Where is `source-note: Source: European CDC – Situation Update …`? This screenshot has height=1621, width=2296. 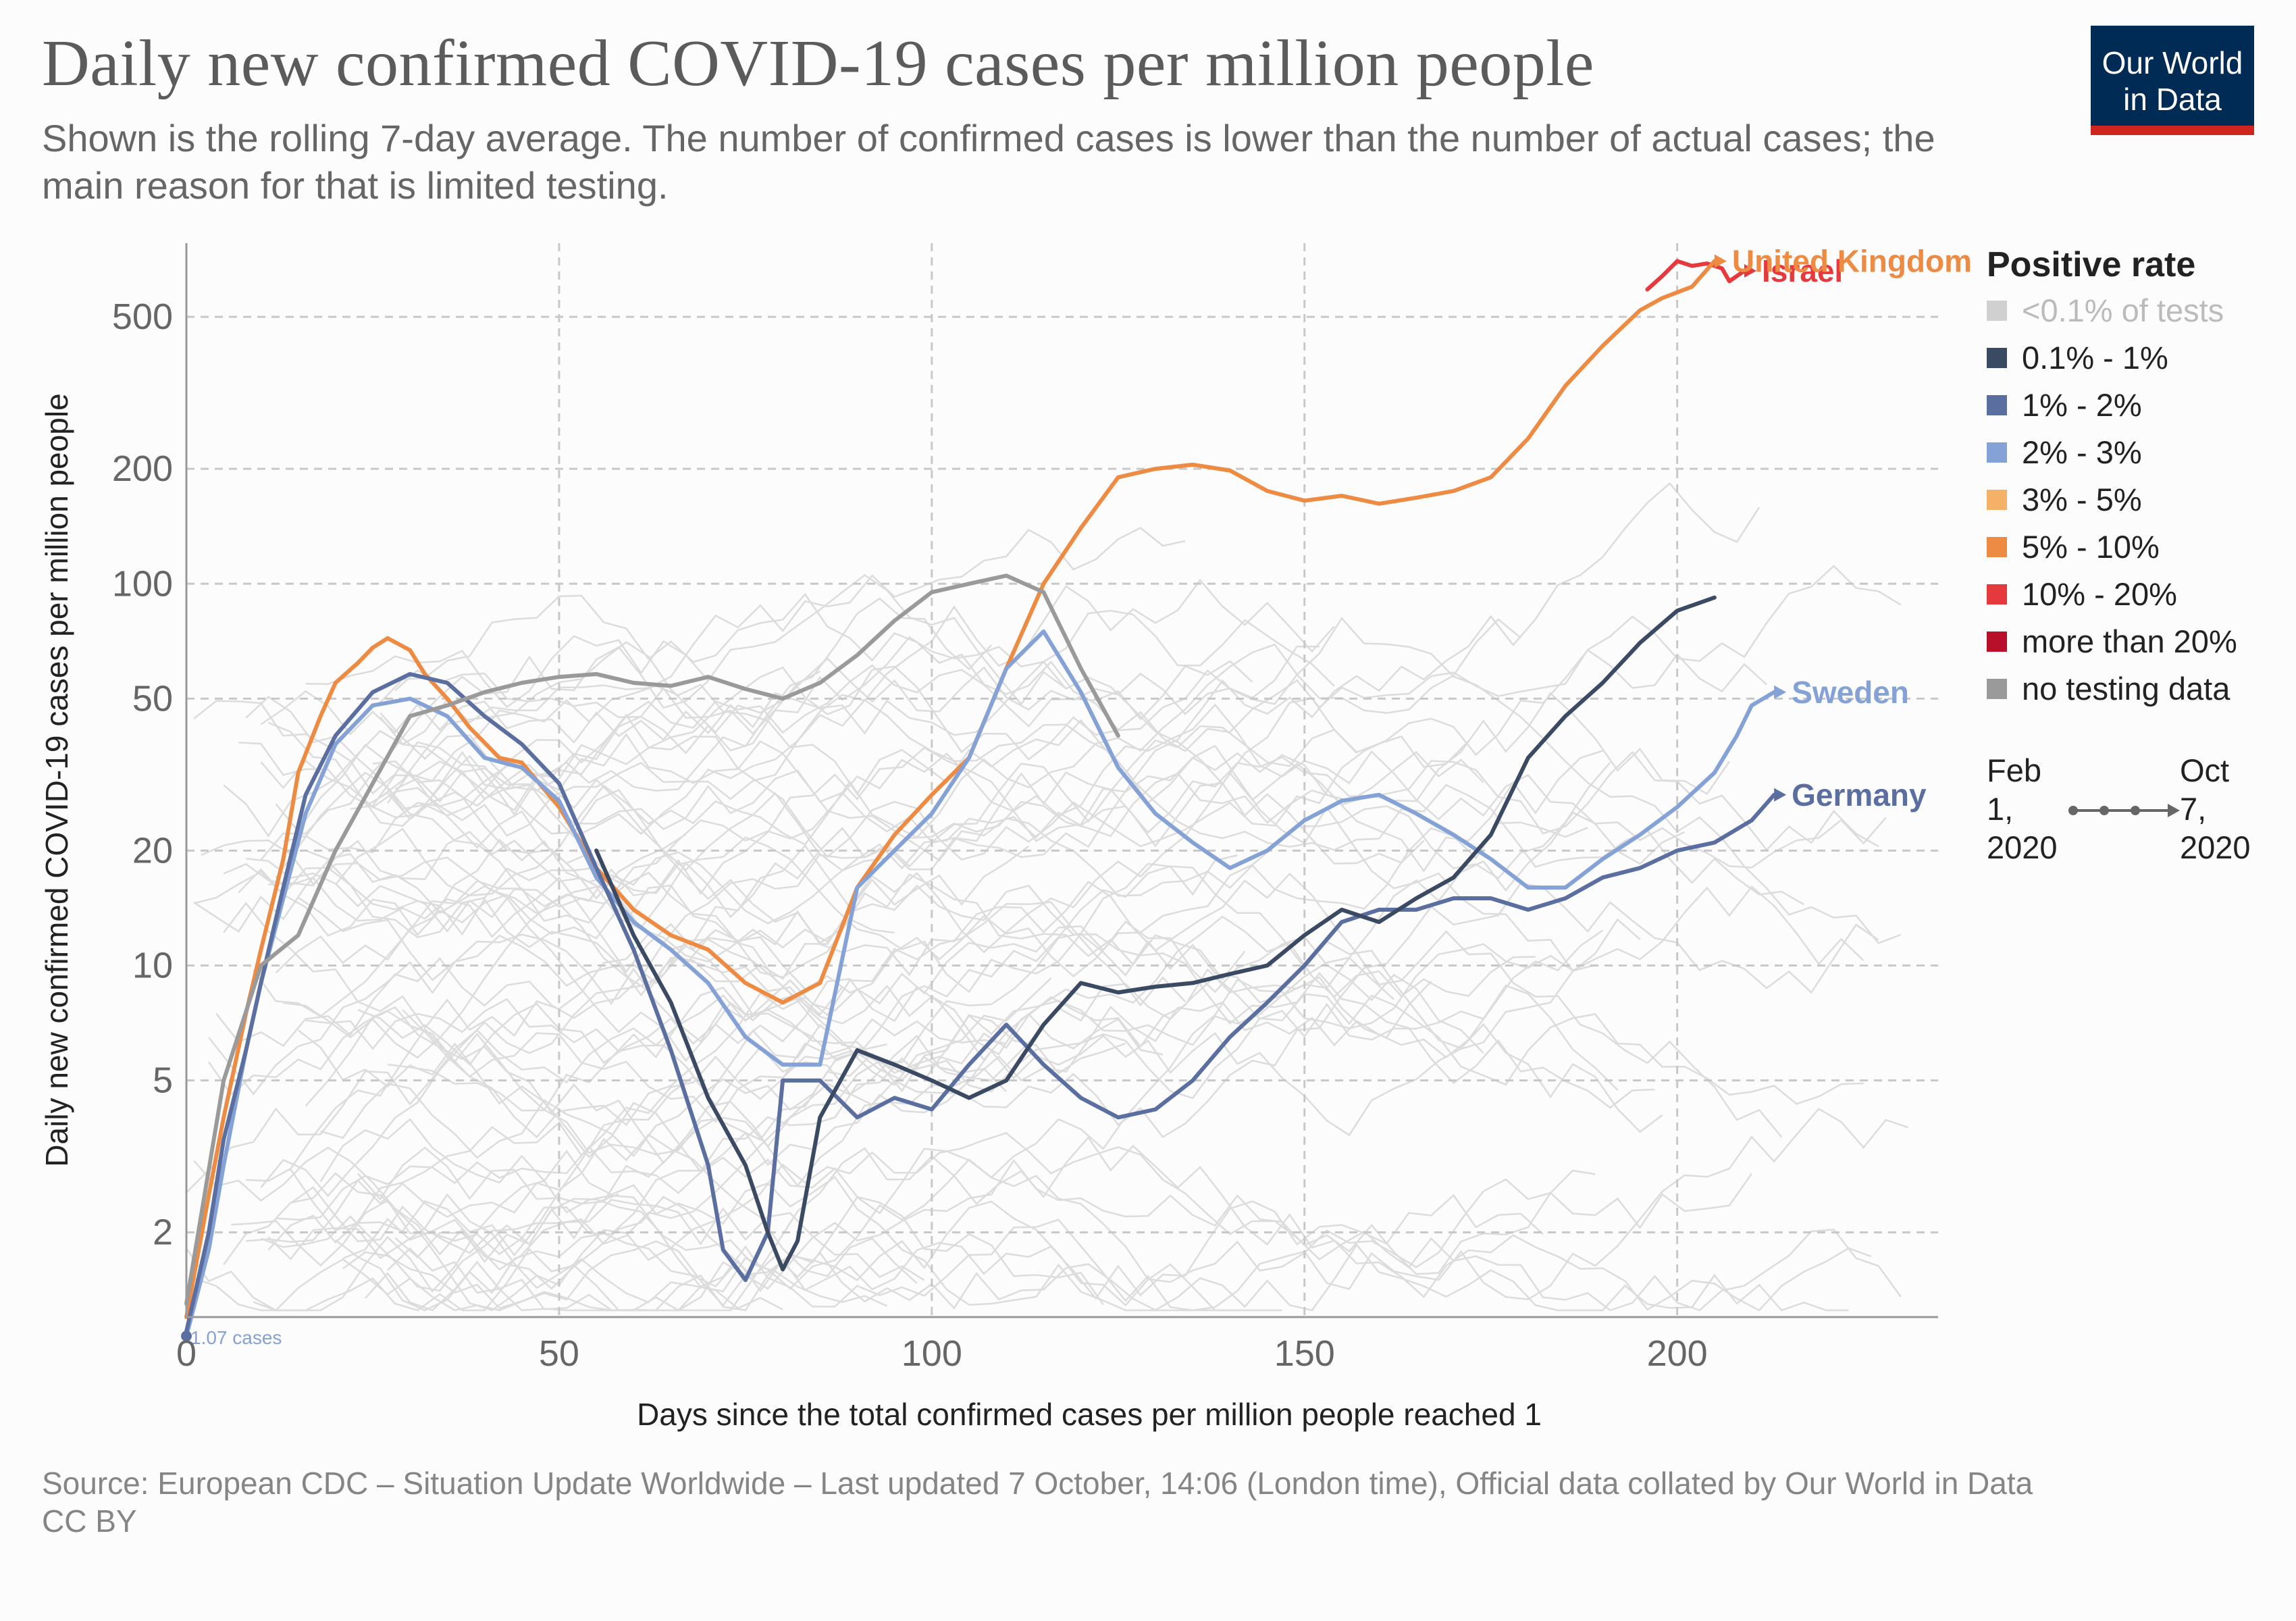
source-note: Source: European CDC – Situation Update … is located at coordinates (1037, 1483).